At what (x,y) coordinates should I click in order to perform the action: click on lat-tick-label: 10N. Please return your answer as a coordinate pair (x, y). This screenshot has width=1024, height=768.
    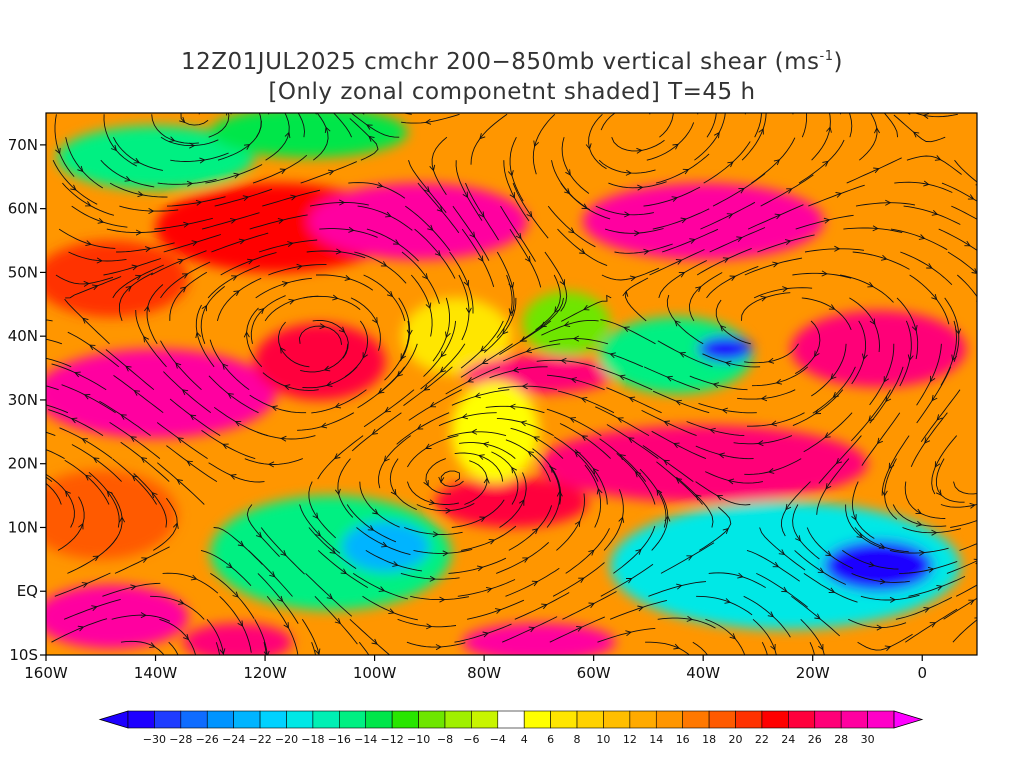
    Looking at the image, I should click on (23, 527).